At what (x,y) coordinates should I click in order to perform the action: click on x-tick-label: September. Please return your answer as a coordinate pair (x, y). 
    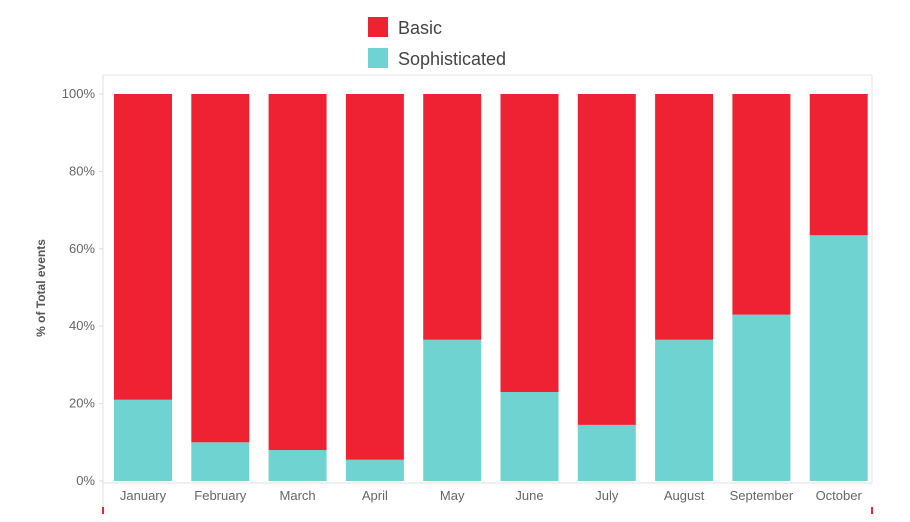
    Looking at the image, I should click on (762, 495).